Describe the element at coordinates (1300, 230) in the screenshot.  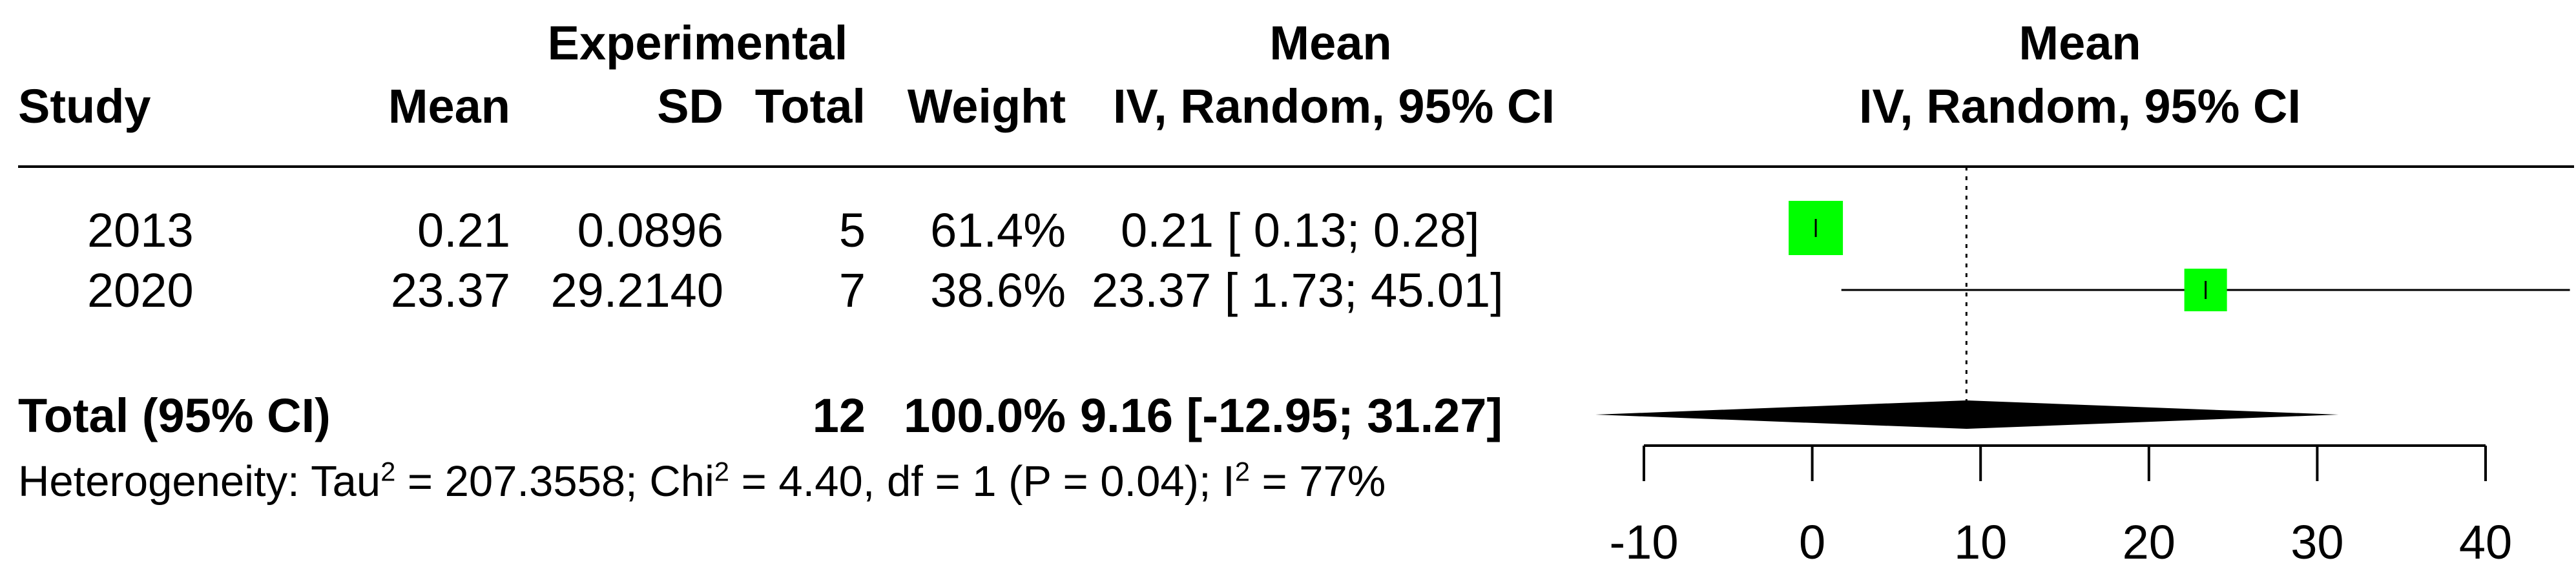
I see `study-ci: 0.21 [ 0.13; 0.28]` at that location.